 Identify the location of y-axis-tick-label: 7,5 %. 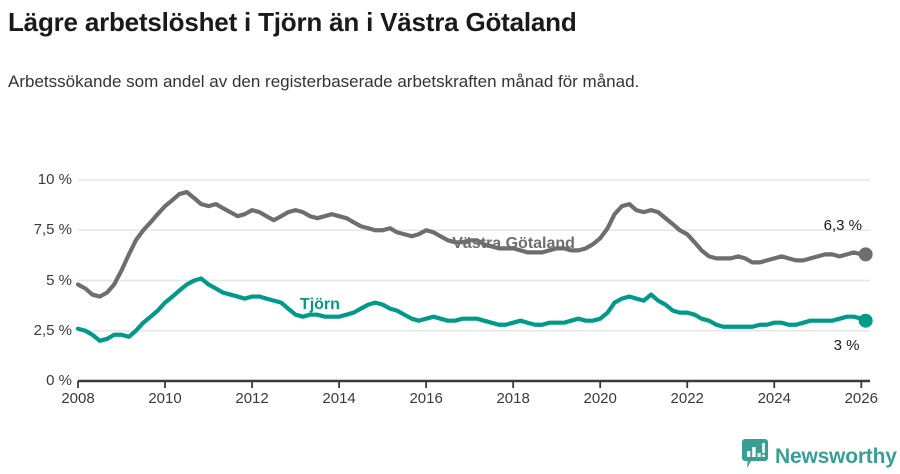
(52, 230).